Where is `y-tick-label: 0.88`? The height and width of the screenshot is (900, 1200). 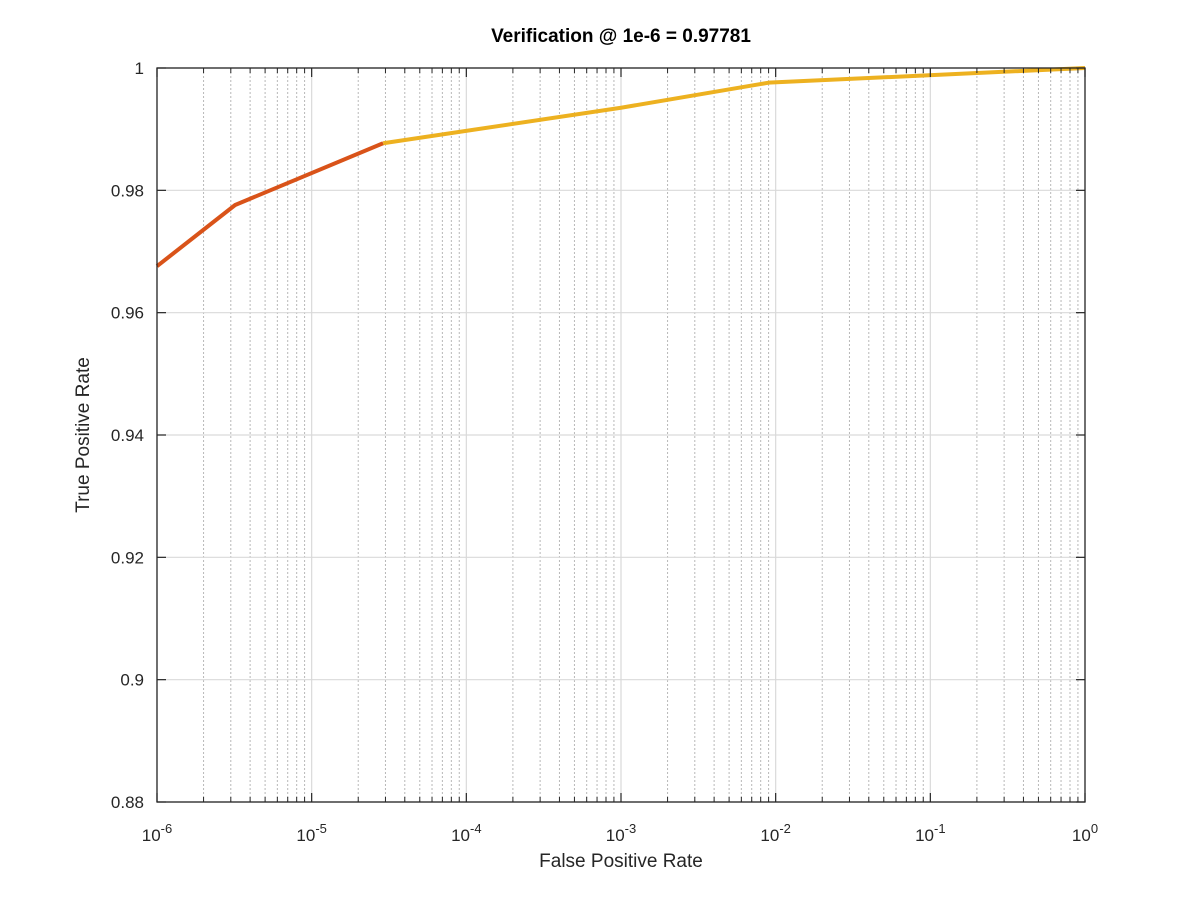 y-tick-label: 0.88 is located at coordinates (127, 802).